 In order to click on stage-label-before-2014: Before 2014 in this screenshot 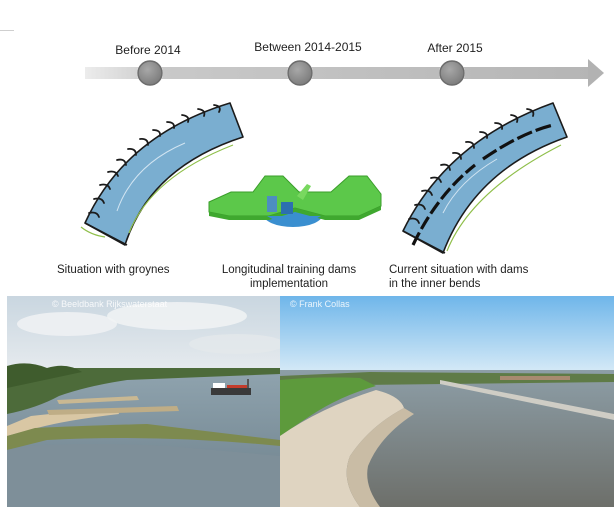, I will do `click(148, 50)`.